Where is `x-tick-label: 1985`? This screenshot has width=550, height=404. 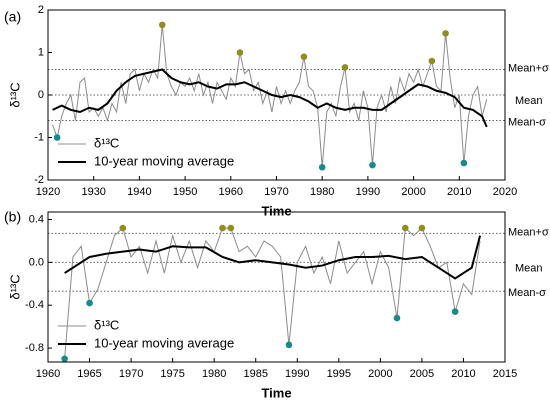 x-tick-label: 1985 is located at coordinates (255, 374).